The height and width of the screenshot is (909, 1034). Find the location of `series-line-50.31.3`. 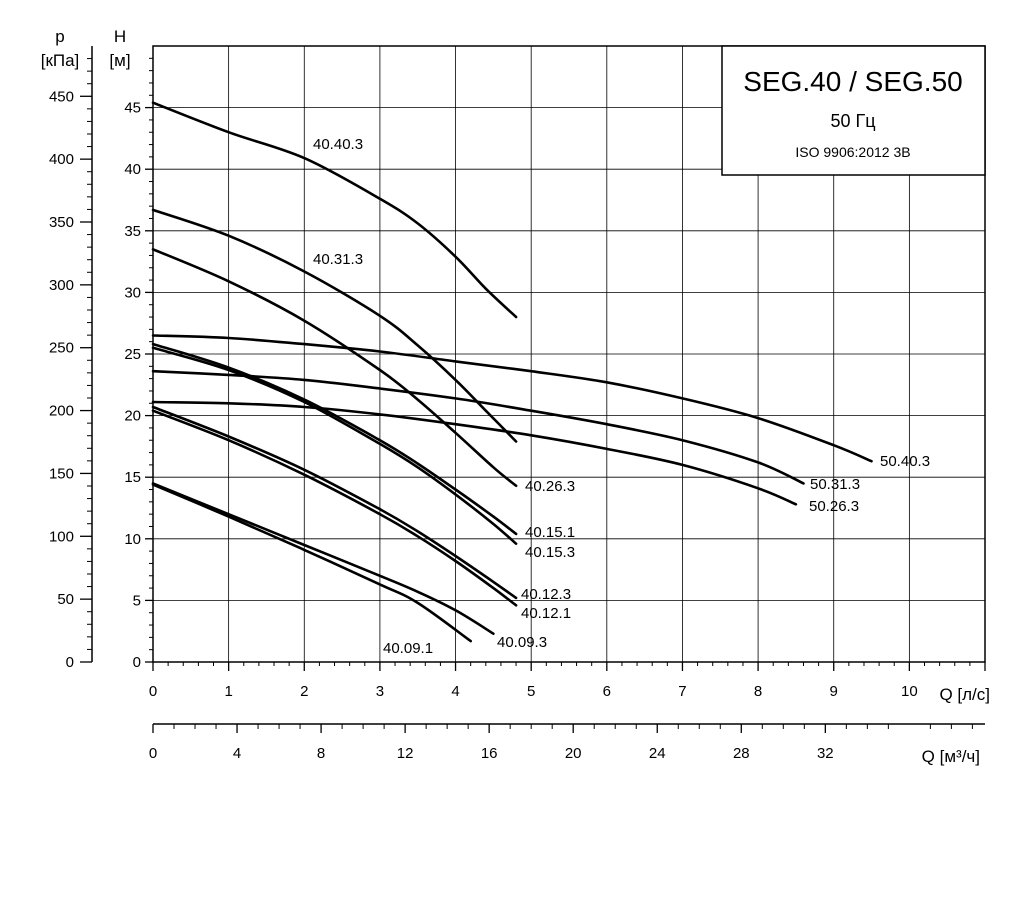

series-line-50.31.3 is located at coordinates (478, 427).